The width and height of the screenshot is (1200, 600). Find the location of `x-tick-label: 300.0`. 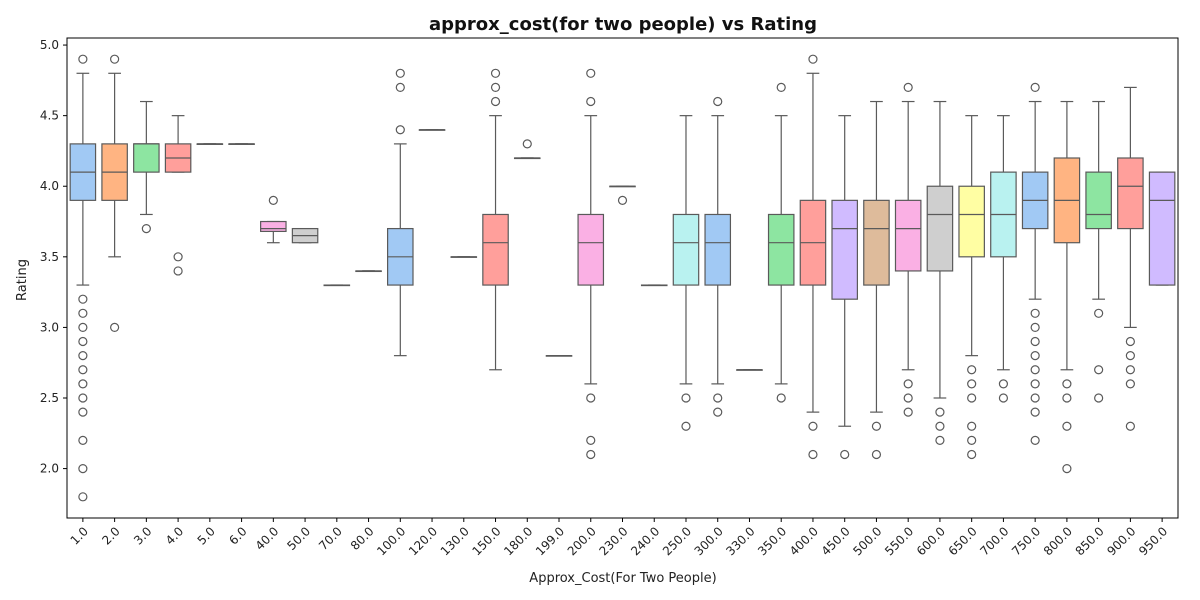

x-tick-label: 300.0 is located at coordinates (709, 541).